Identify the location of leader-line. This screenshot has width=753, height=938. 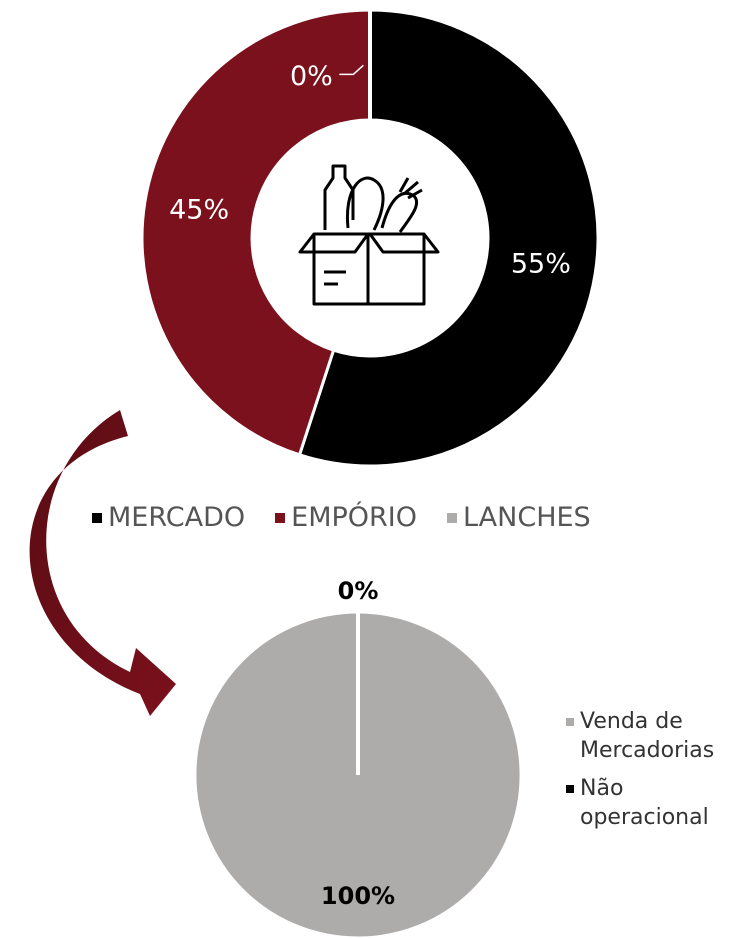
(351, 70).